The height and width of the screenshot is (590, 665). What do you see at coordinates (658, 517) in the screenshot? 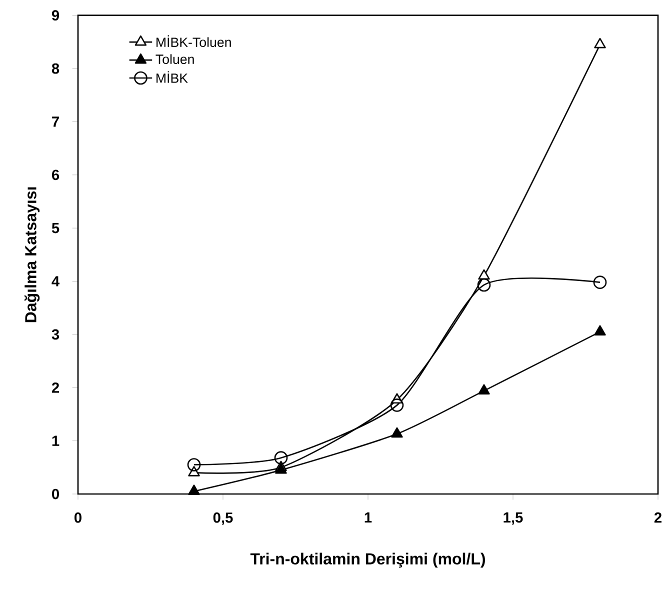
I see `x-tick-label: 2` at bounding box center [658, 517].